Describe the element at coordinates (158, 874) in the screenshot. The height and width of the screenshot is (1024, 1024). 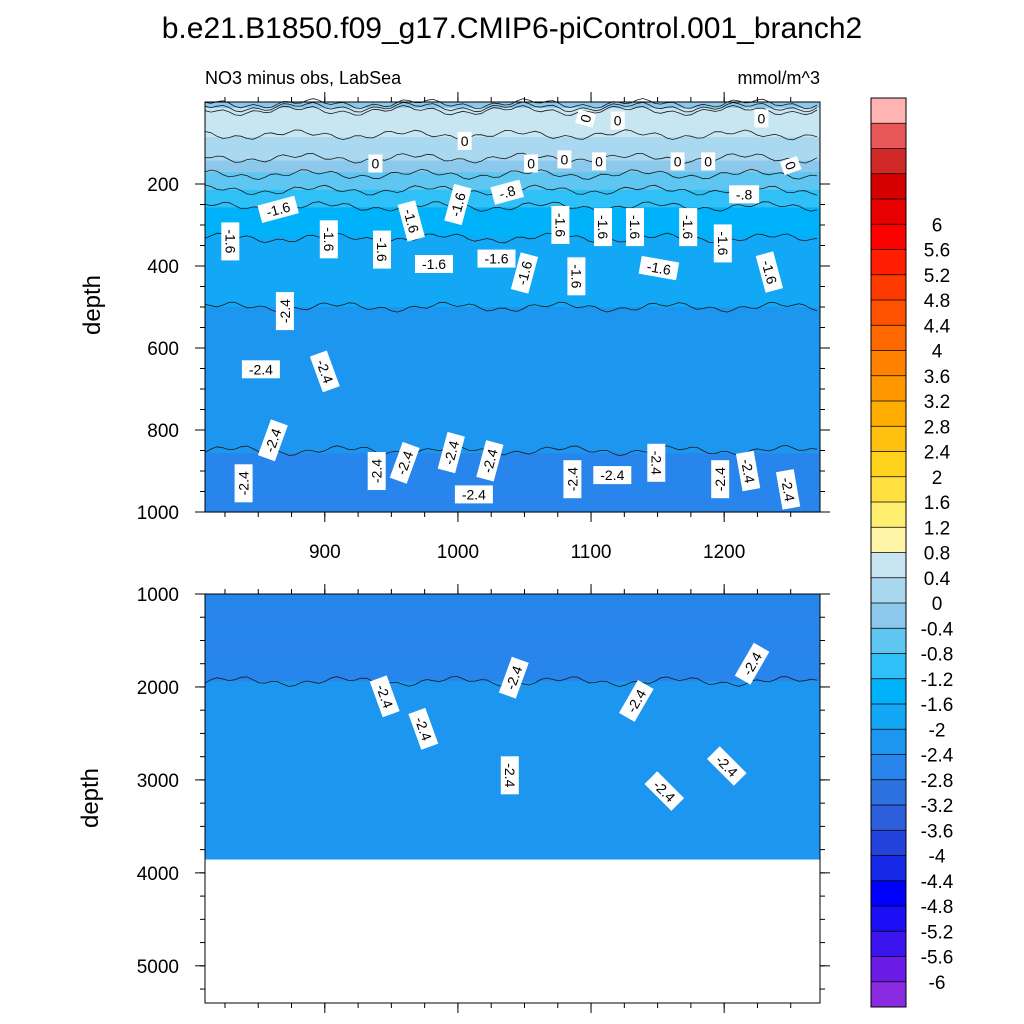
I see `y-tick-label: 4000` at that location.